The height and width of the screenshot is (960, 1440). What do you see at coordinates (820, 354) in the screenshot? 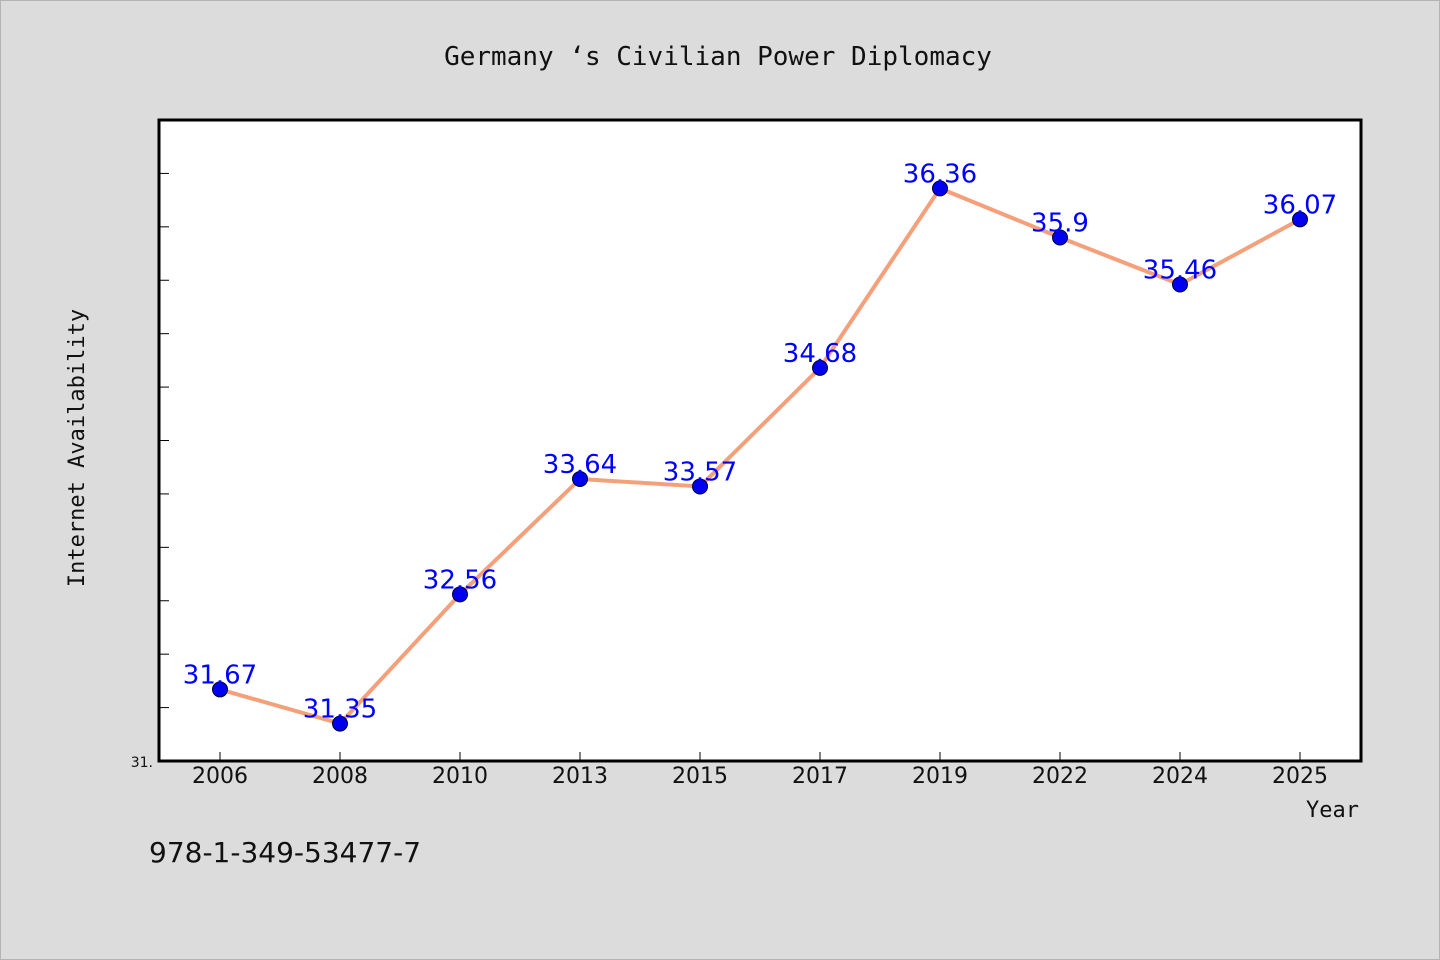
I see `data-label-2017: 34.68` at bounding box center [820, 354].